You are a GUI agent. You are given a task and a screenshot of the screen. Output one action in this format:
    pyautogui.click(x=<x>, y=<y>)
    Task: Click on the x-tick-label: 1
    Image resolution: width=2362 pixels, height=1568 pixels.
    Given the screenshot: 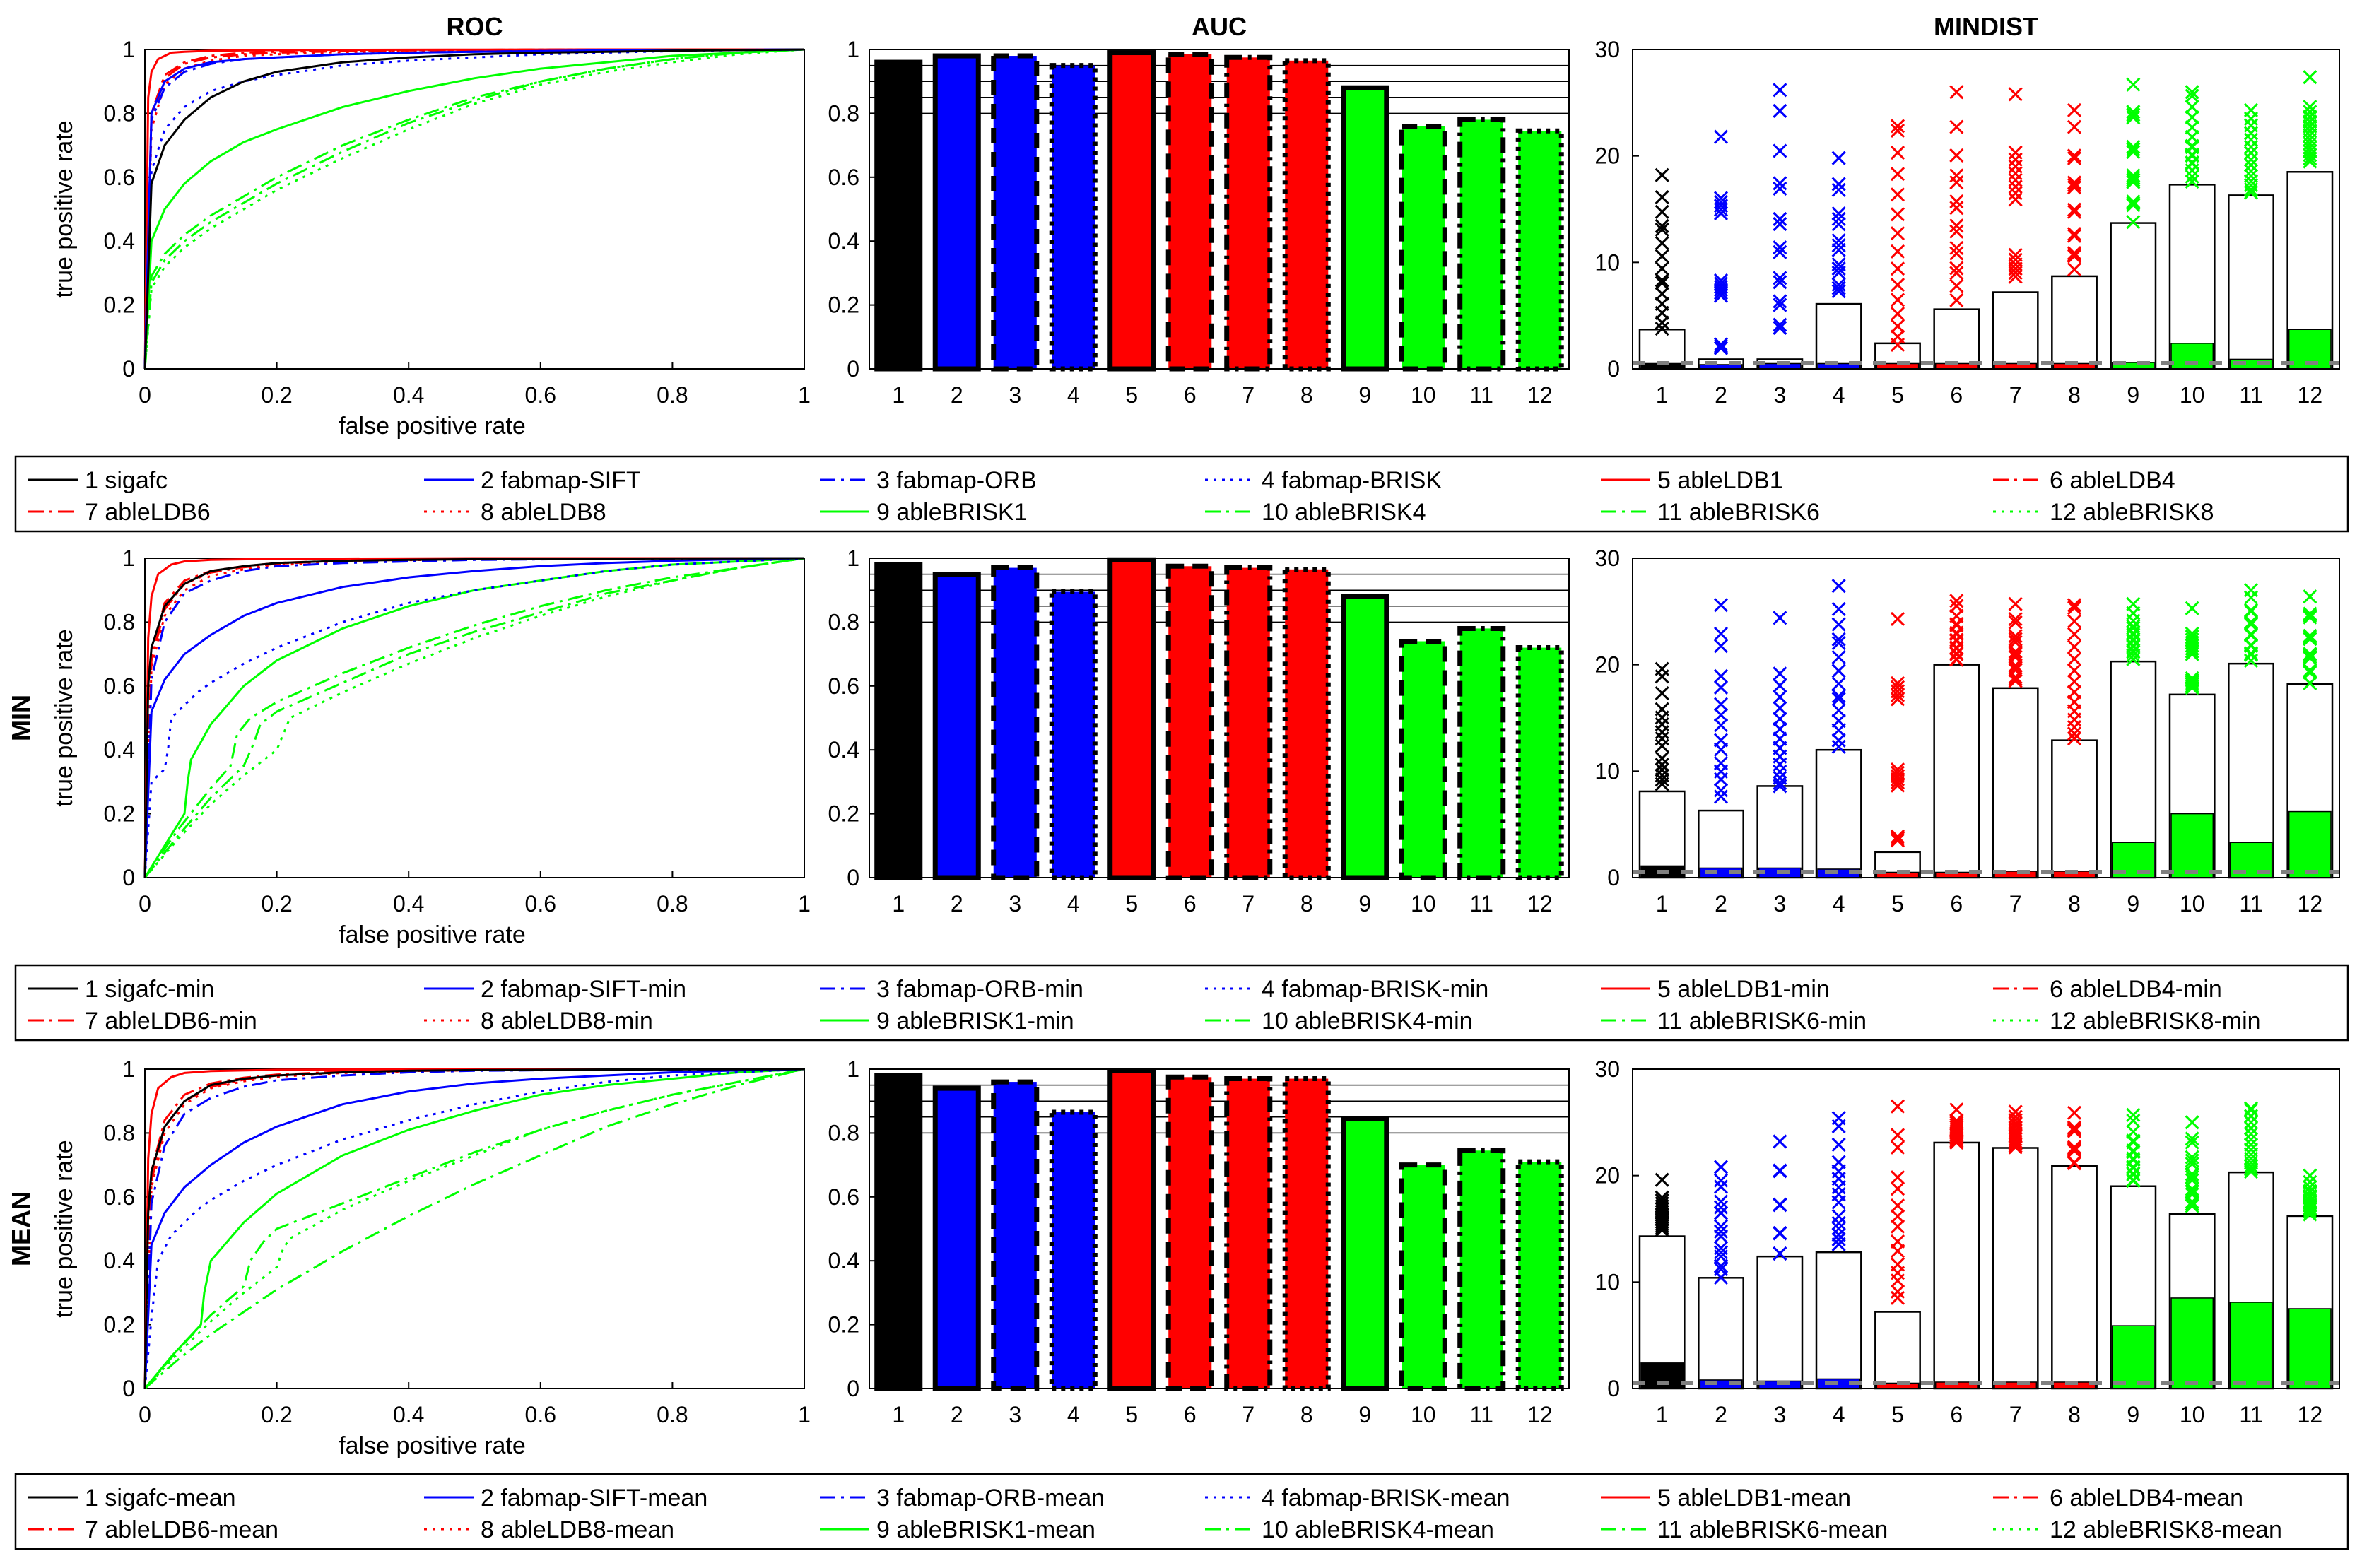 What is the action you would take?
    pyautogui.click(x=1662, y=1414)
    